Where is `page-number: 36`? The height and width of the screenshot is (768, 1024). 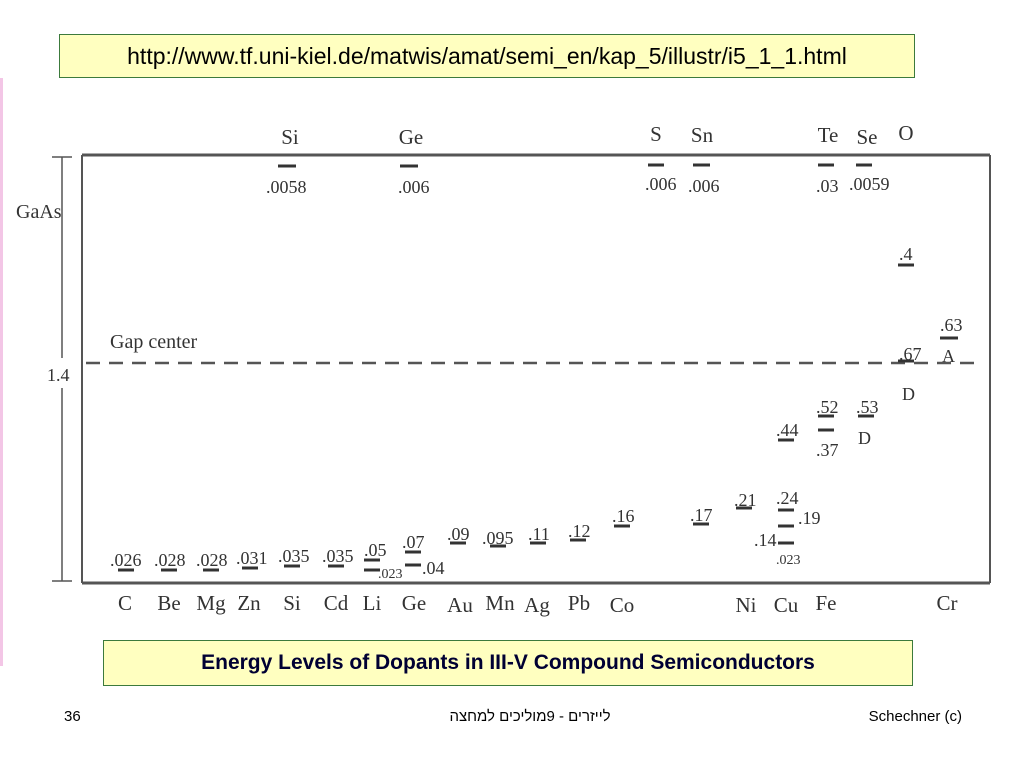 page-number: 36 is located at coordinates (72, 716).